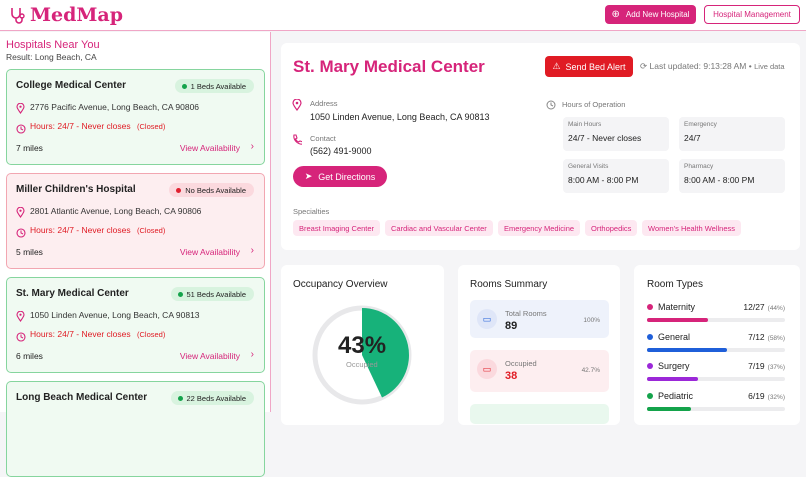  I want to click on type-stats: 7/12 (58%), so click(766, 337).